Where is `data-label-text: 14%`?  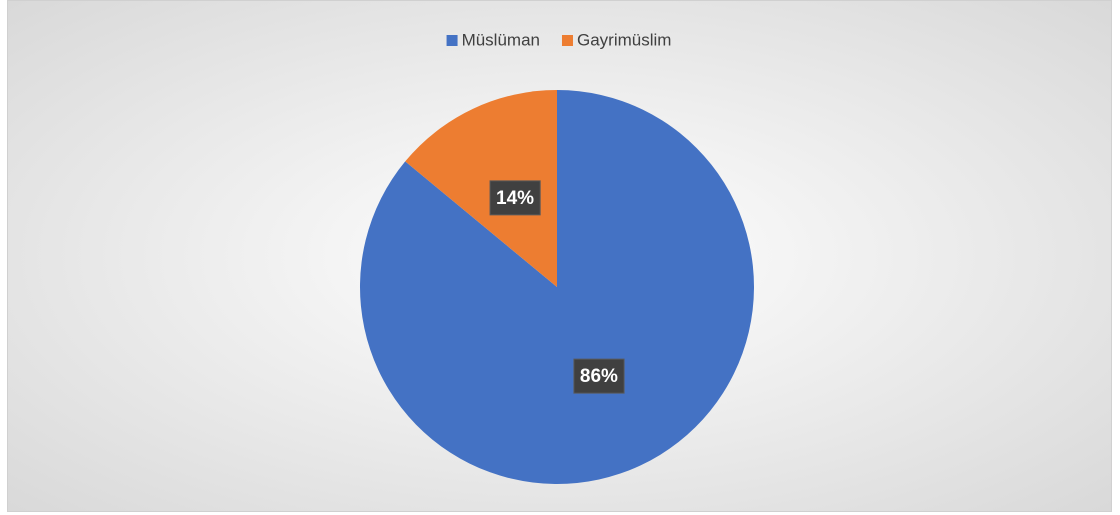 data-label-text: 14% is located at coordinates (515, 198).